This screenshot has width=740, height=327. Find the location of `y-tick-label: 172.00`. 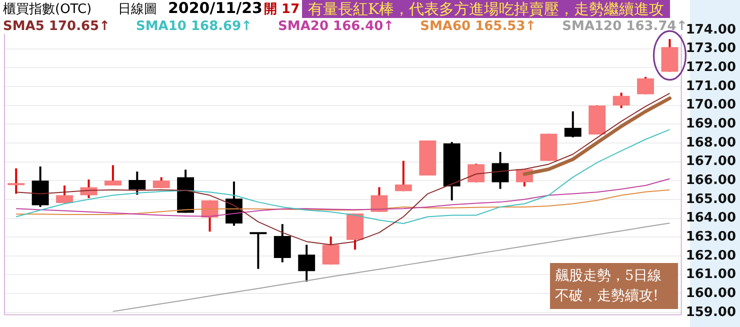

y-tick-label: 172.00 is located at coordinates (711, 68).